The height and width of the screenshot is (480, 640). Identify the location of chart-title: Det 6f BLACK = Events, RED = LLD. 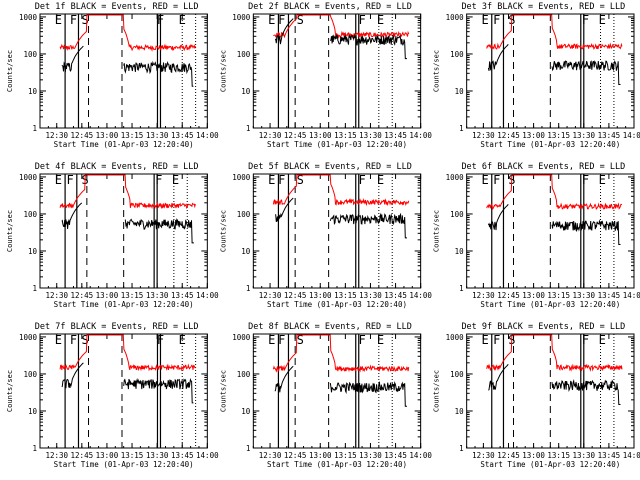
(543, 167).